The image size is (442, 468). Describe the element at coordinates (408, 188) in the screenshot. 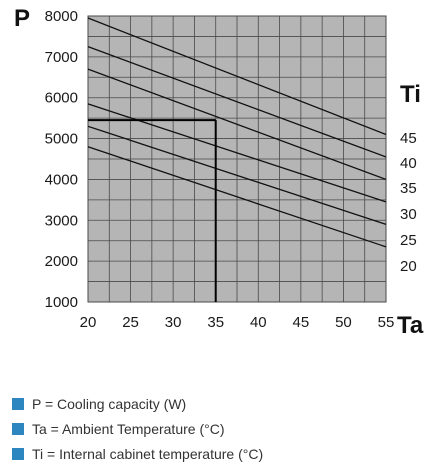

I see `series-label-ti-35: 35` at that location.